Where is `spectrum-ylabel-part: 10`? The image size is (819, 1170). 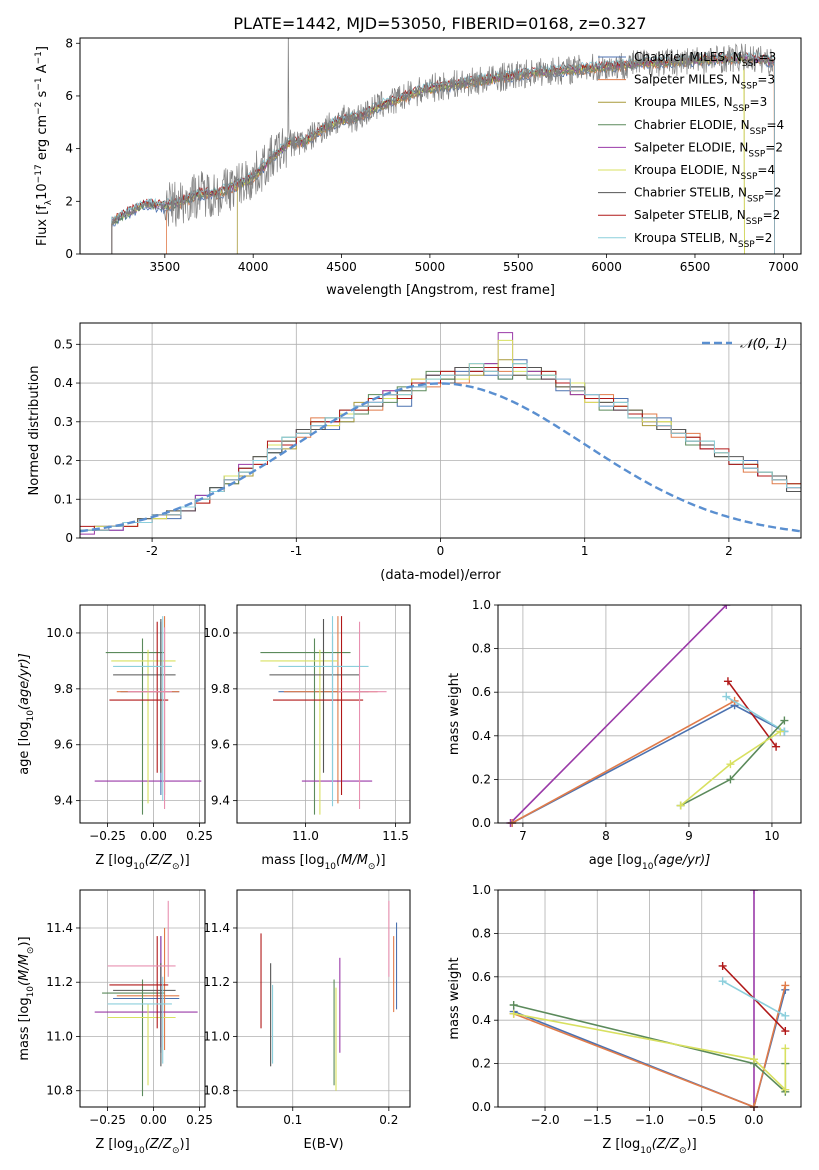 spectrum-ylabel-part: 10 is located at coordinates (42, 191).